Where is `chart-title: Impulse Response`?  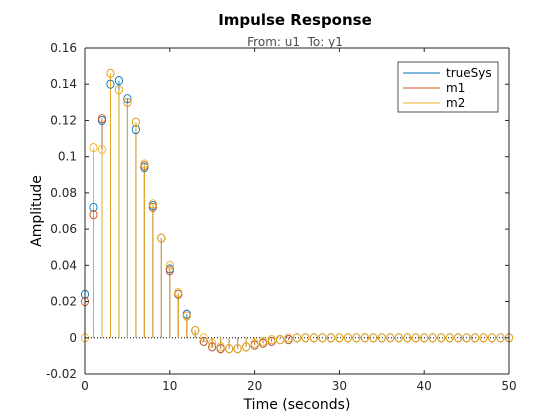
chart-title: Impulse Response is located at coordinates (295, 20).